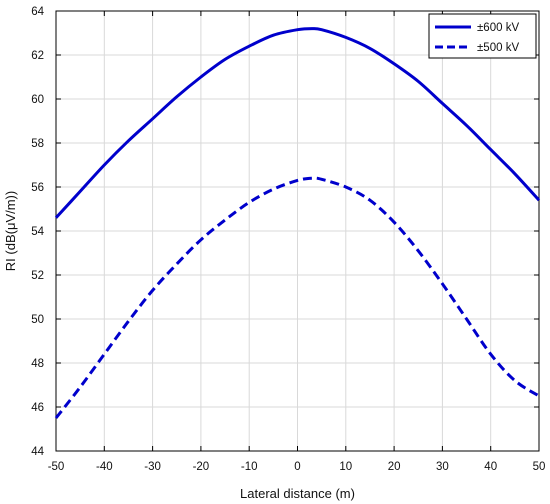 The width and height of the screenshot is (550, 504). Describe the element at coordinates (498, 28) in the screenshot. I see `legend-label: ±600 kV` at that location.